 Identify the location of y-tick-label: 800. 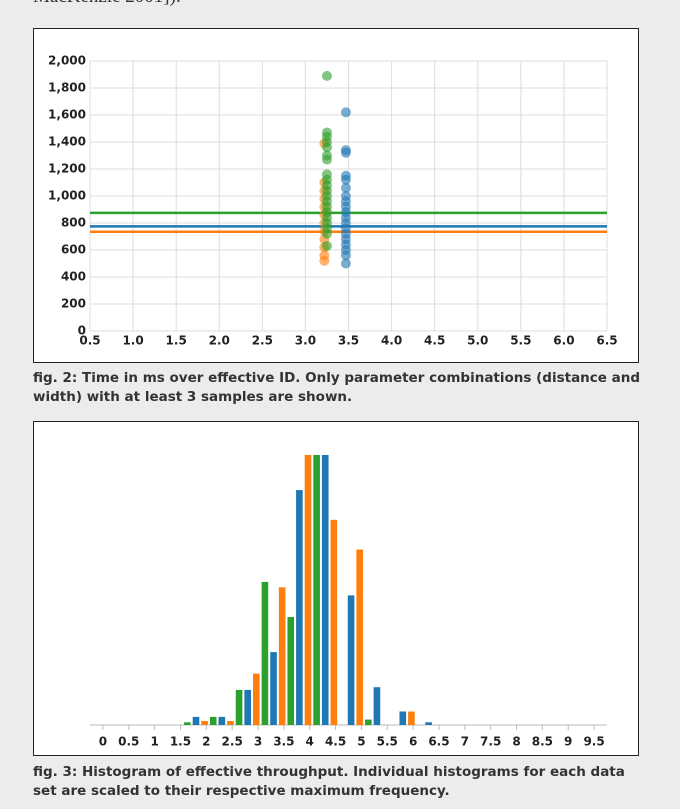
(73, 223).